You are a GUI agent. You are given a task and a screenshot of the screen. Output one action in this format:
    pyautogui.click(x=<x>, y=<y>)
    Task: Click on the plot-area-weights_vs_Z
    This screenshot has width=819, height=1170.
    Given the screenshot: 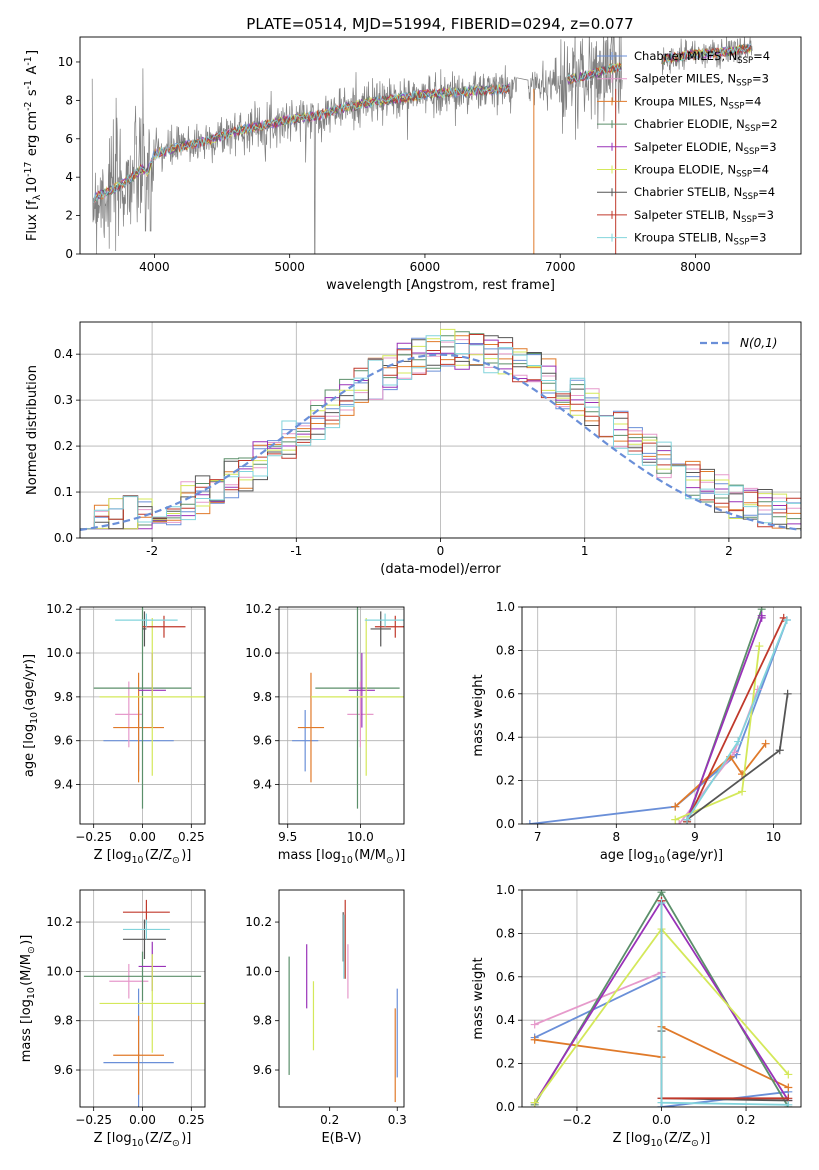 What is the action you would take?
    pyautogui.click(x=661, y=998)
    